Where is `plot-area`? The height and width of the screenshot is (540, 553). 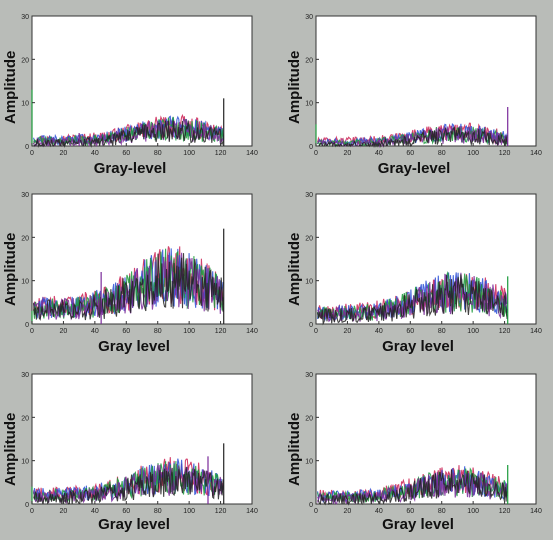
plot-area is located at coordinates (426, 81).